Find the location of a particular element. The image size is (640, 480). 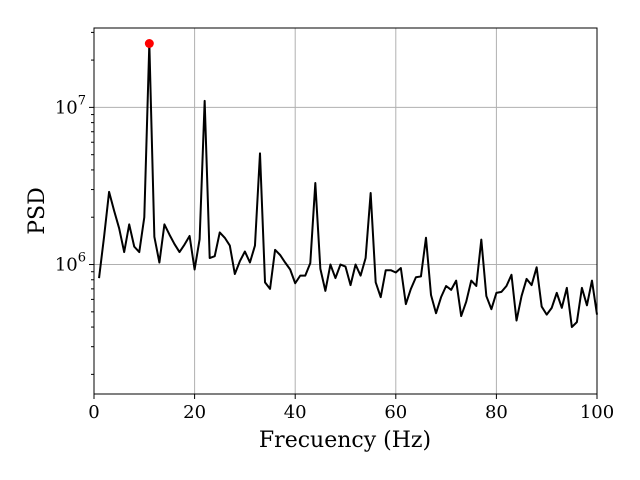

peak-marker is located at coordinates (149, 43).